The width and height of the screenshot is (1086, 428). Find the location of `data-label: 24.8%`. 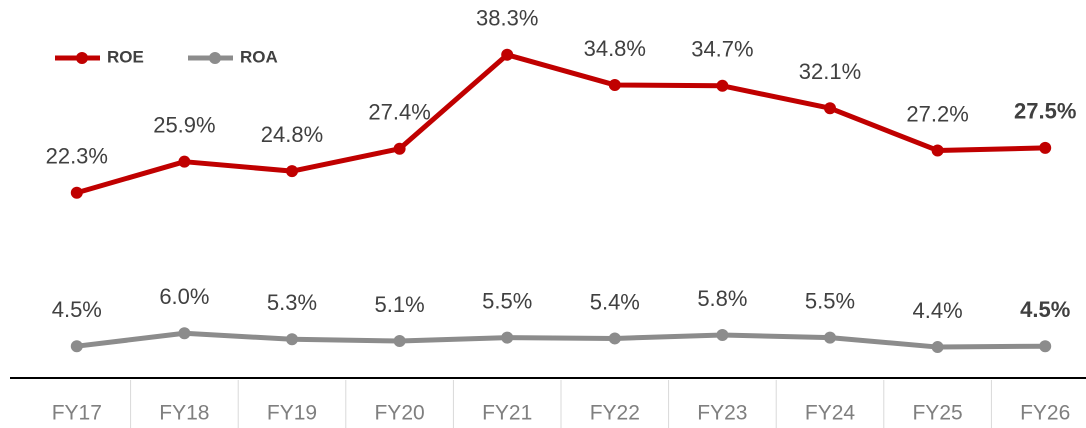

data-label: 24.8% is located at coordinates (292, 134).